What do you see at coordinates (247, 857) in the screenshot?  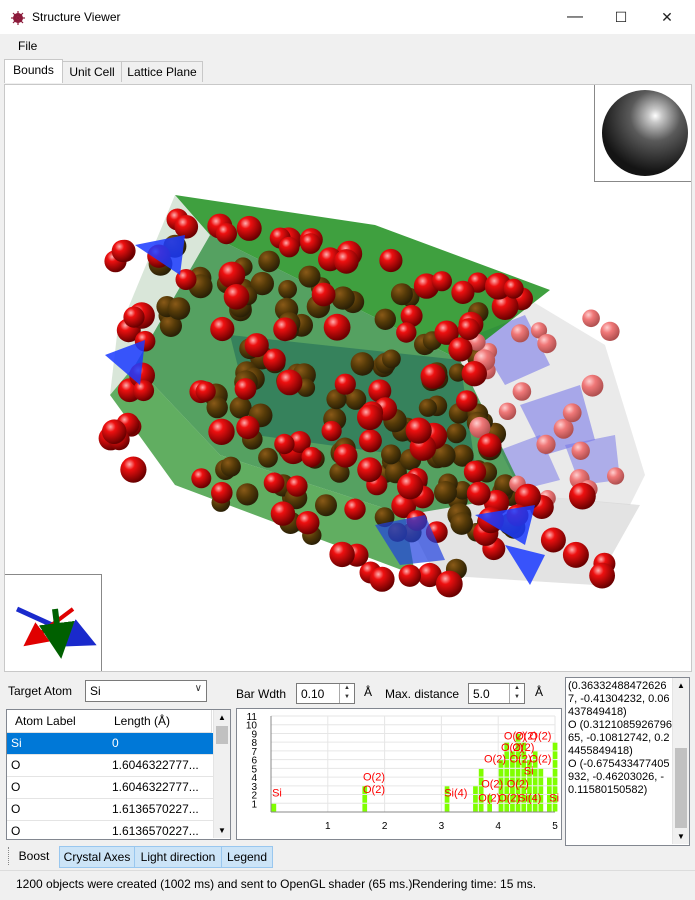 I see `legend-button: Legend` at bounding box center [247, 857].